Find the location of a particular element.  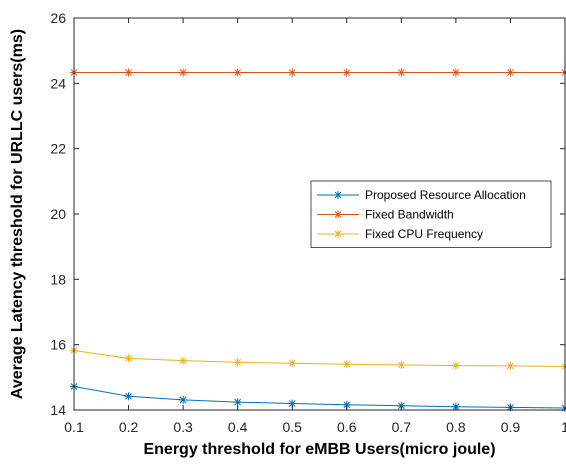

x-tick-label: 1 is located at coordinates (563, 427).